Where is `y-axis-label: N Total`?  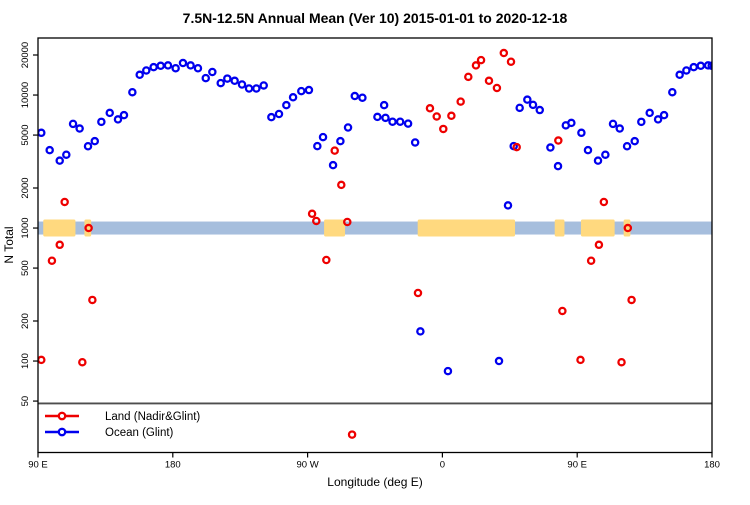 y-axis-label: N Total is located at coordinates (9, 244).